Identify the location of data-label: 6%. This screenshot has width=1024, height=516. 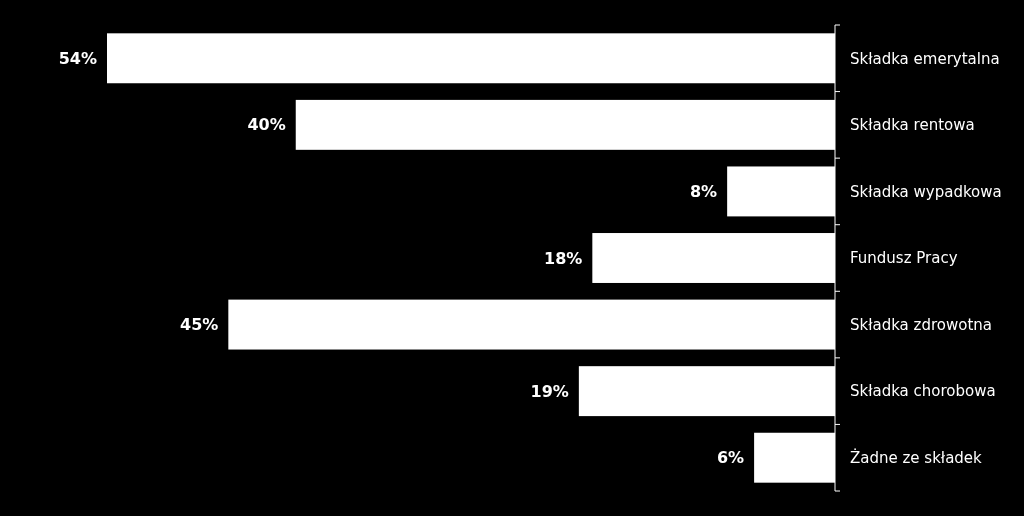
(730, 458).